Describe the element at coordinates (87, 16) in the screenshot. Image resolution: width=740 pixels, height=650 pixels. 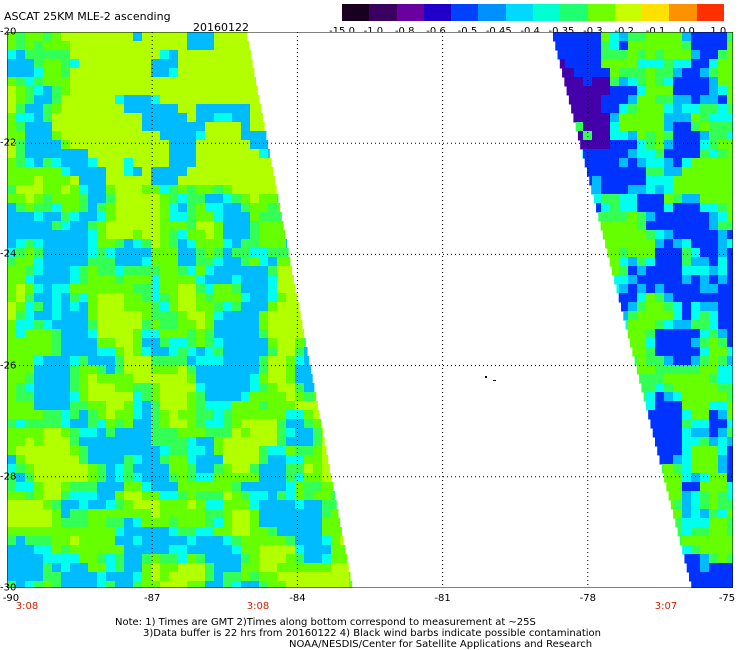
I see `map-title: ASCAT 25KM MLE-2 ascending` at that location.